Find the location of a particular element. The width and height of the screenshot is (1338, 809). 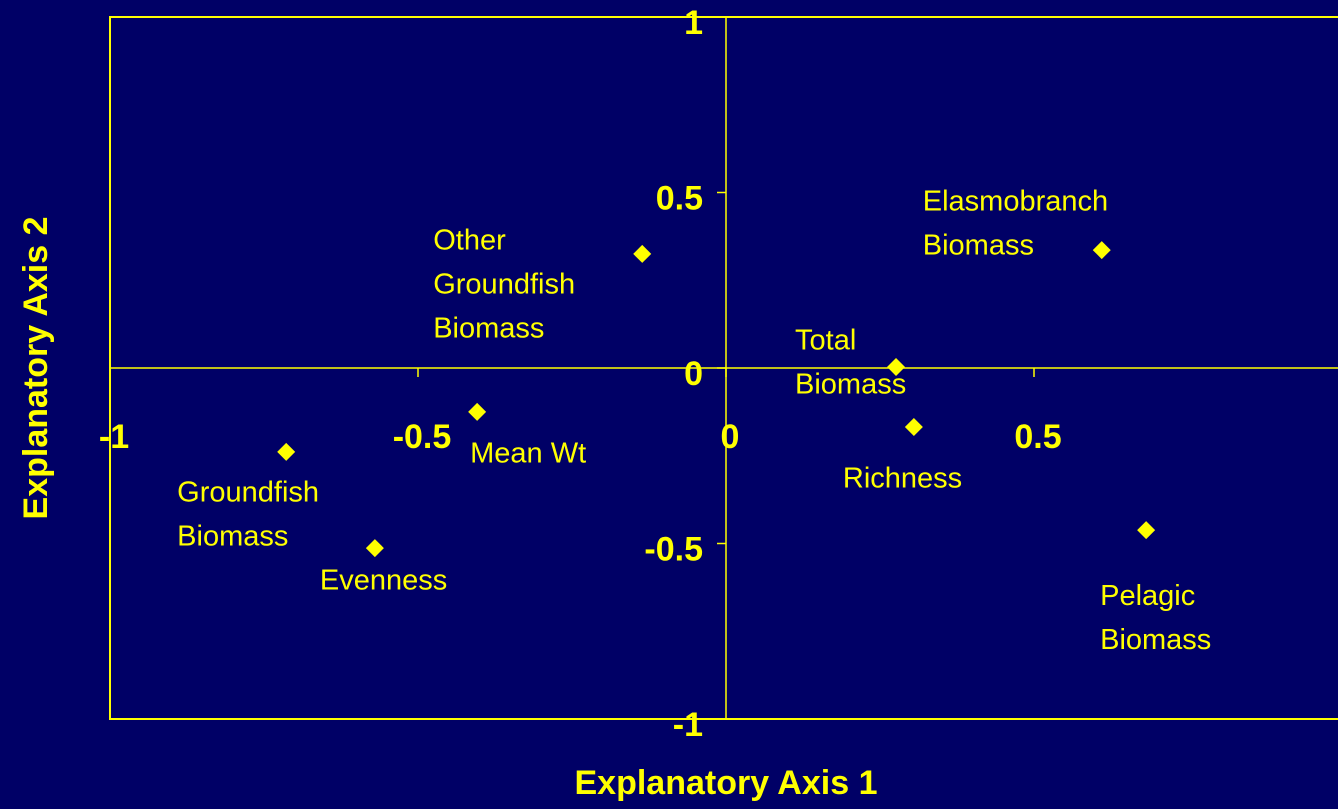

x-tick-label: -1 is located at coordinates (114, 437).